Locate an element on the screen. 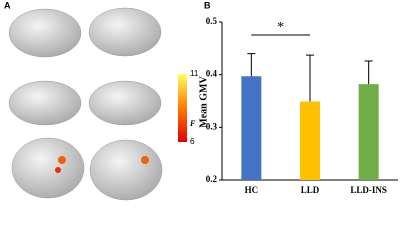 The height and width of the screenshot is (240, 400). colorbar-label: F is located at coordinates (192, 123).